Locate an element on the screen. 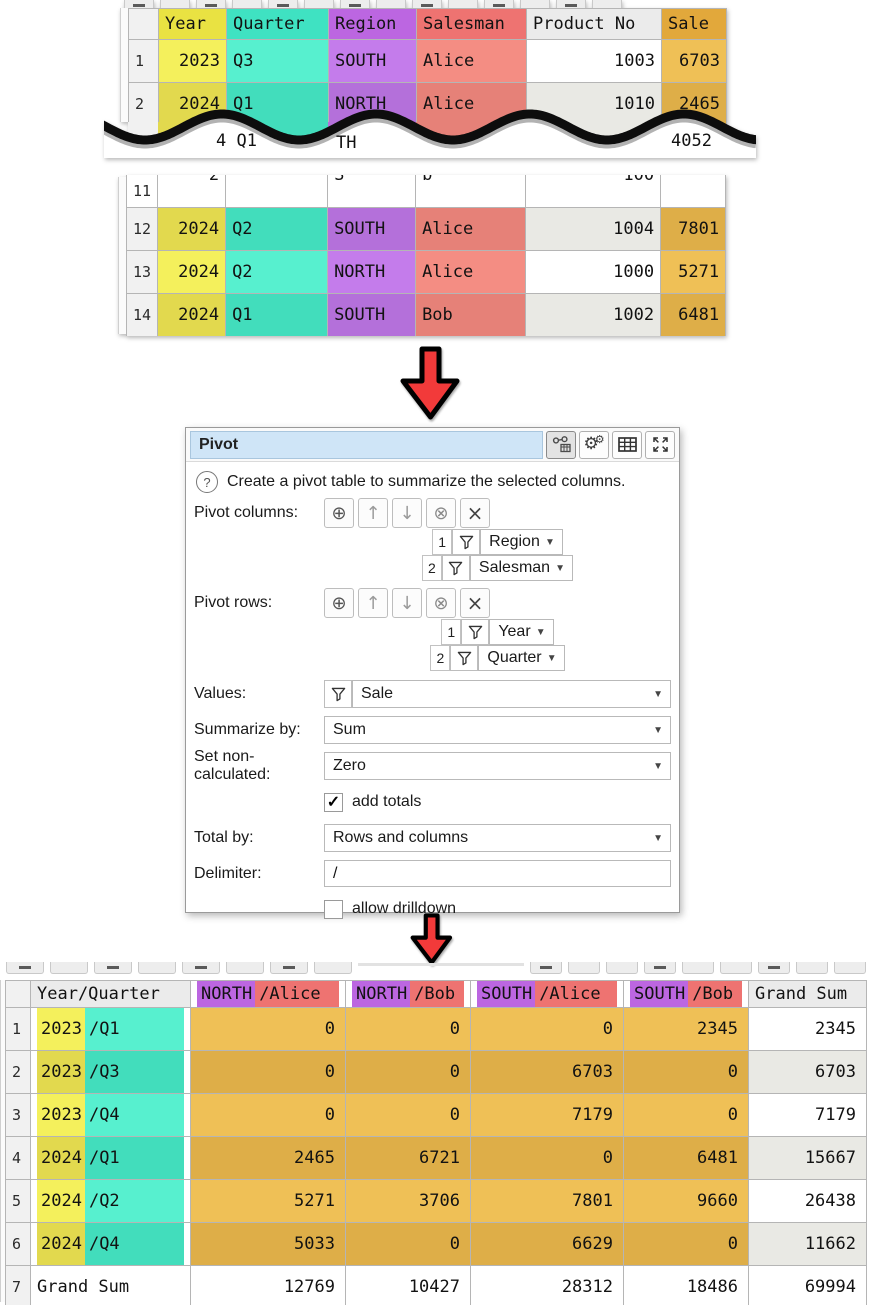 Image resolution: width=872 pixels, height=1305 pixels. row-total-cell: 26438 is located at coordinates (807, 1201).